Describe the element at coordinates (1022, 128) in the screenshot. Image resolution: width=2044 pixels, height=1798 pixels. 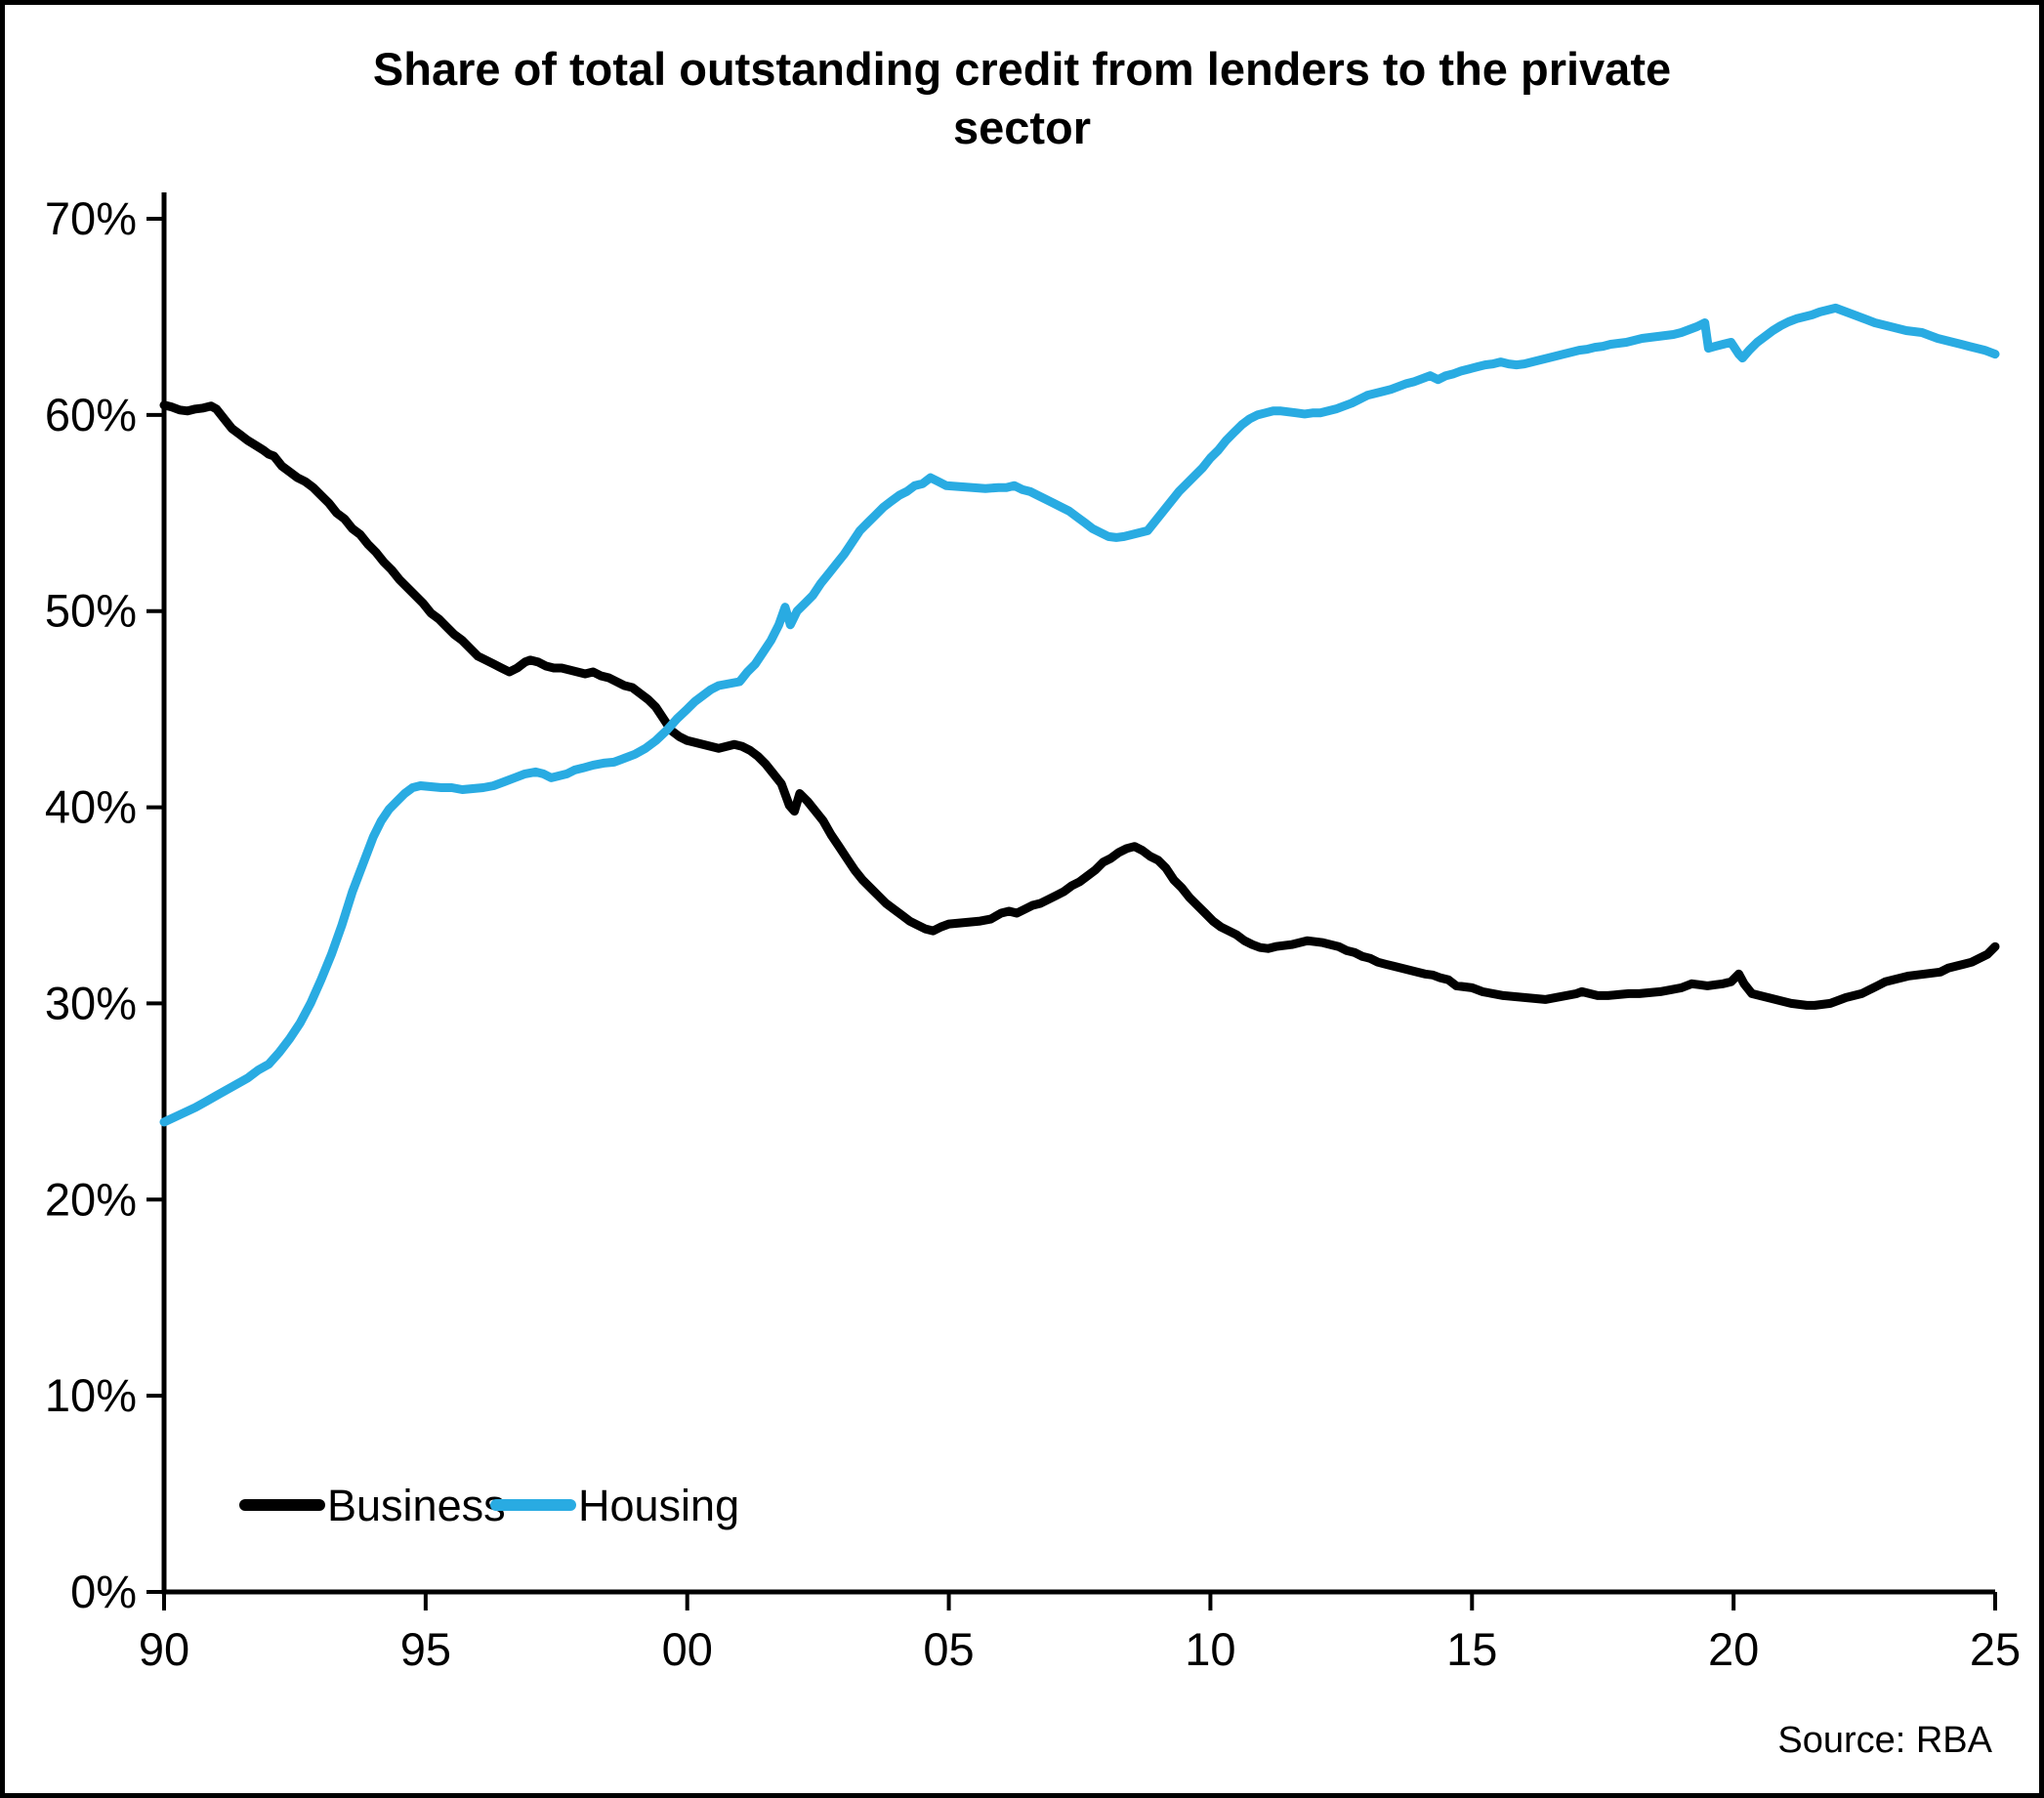
I see `chart-title-line2: sector` at that location.